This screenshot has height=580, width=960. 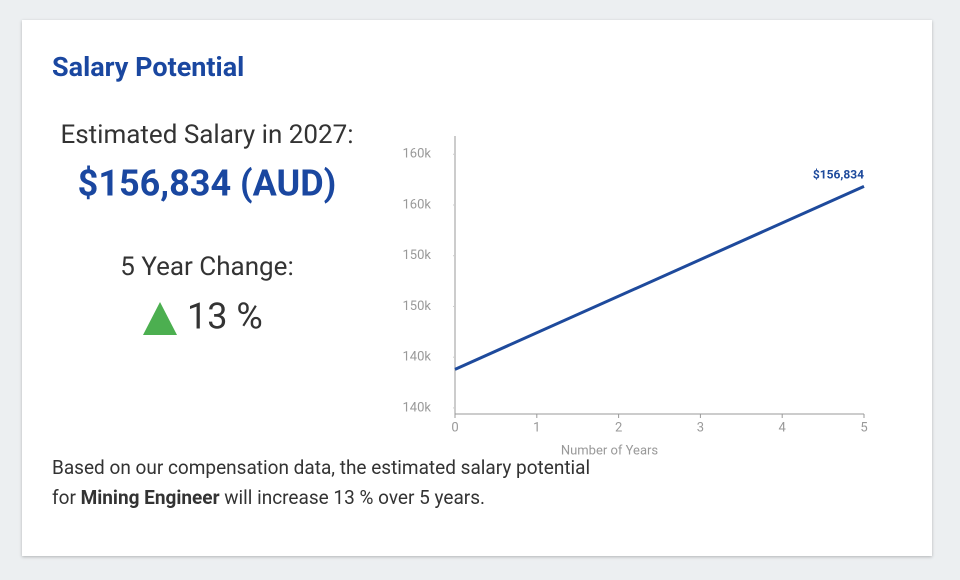 What do you see at coordinates (838, 175) in the screenshot?
I see `data-label: $156,834` at bounding box center [838, 175].